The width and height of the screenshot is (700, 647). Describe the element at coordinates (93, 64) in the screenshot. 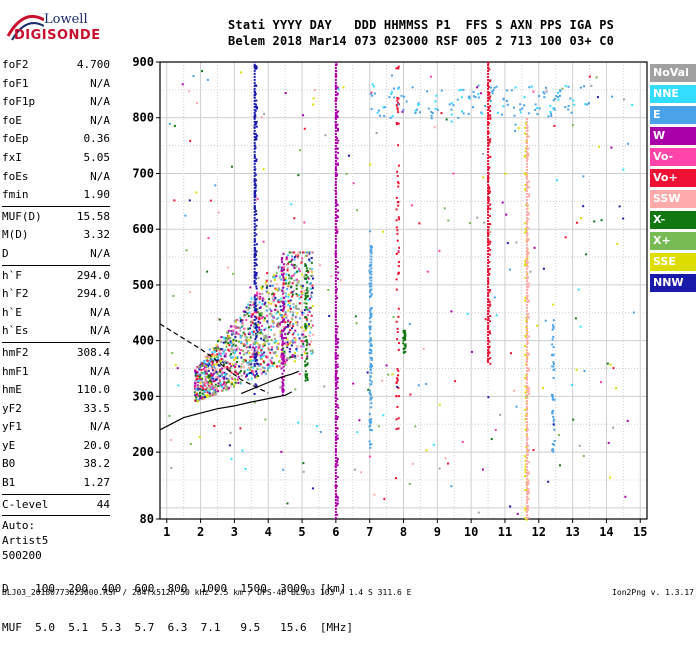

I see `param-value: 4.700` at that location.